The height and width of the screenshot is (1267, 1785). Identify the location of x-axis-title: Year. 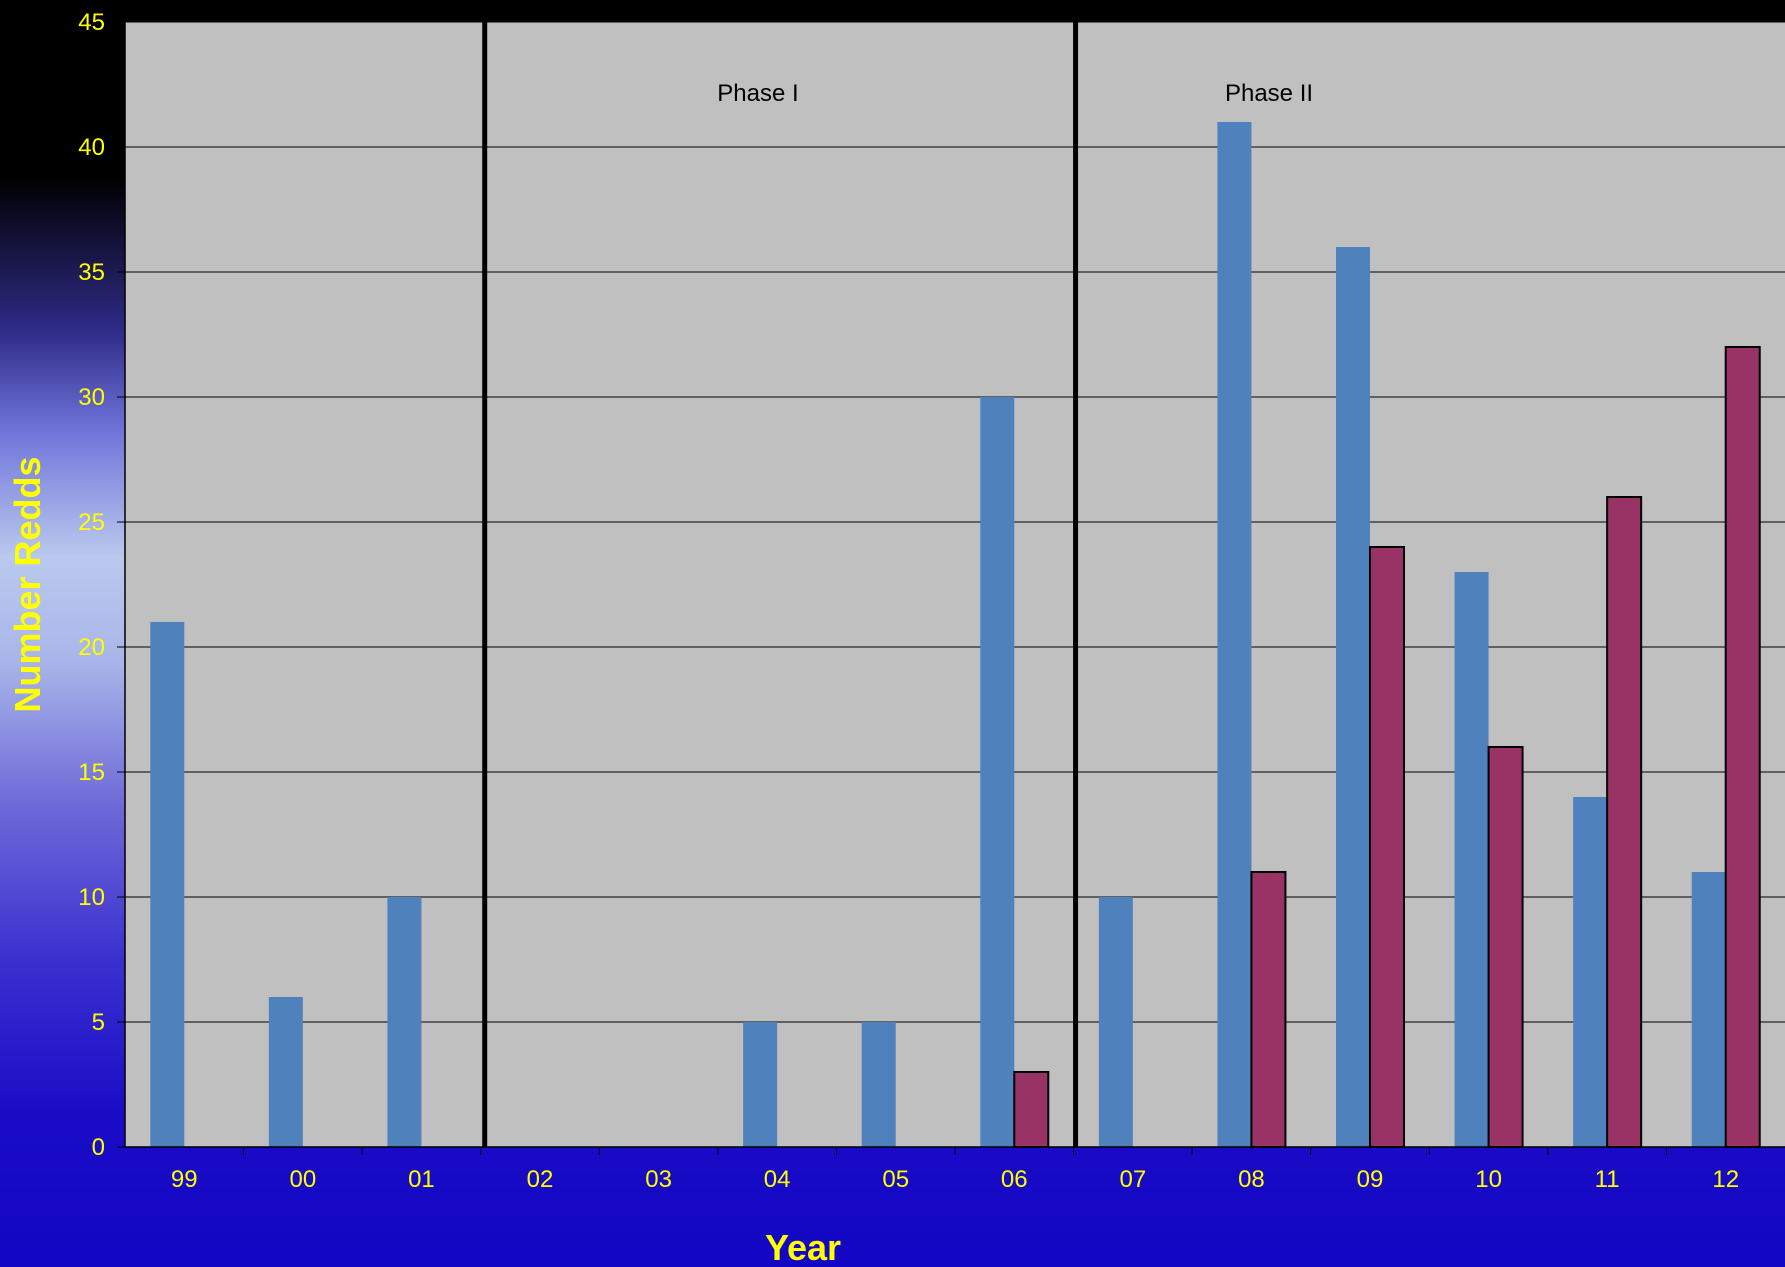
(803, 1247).